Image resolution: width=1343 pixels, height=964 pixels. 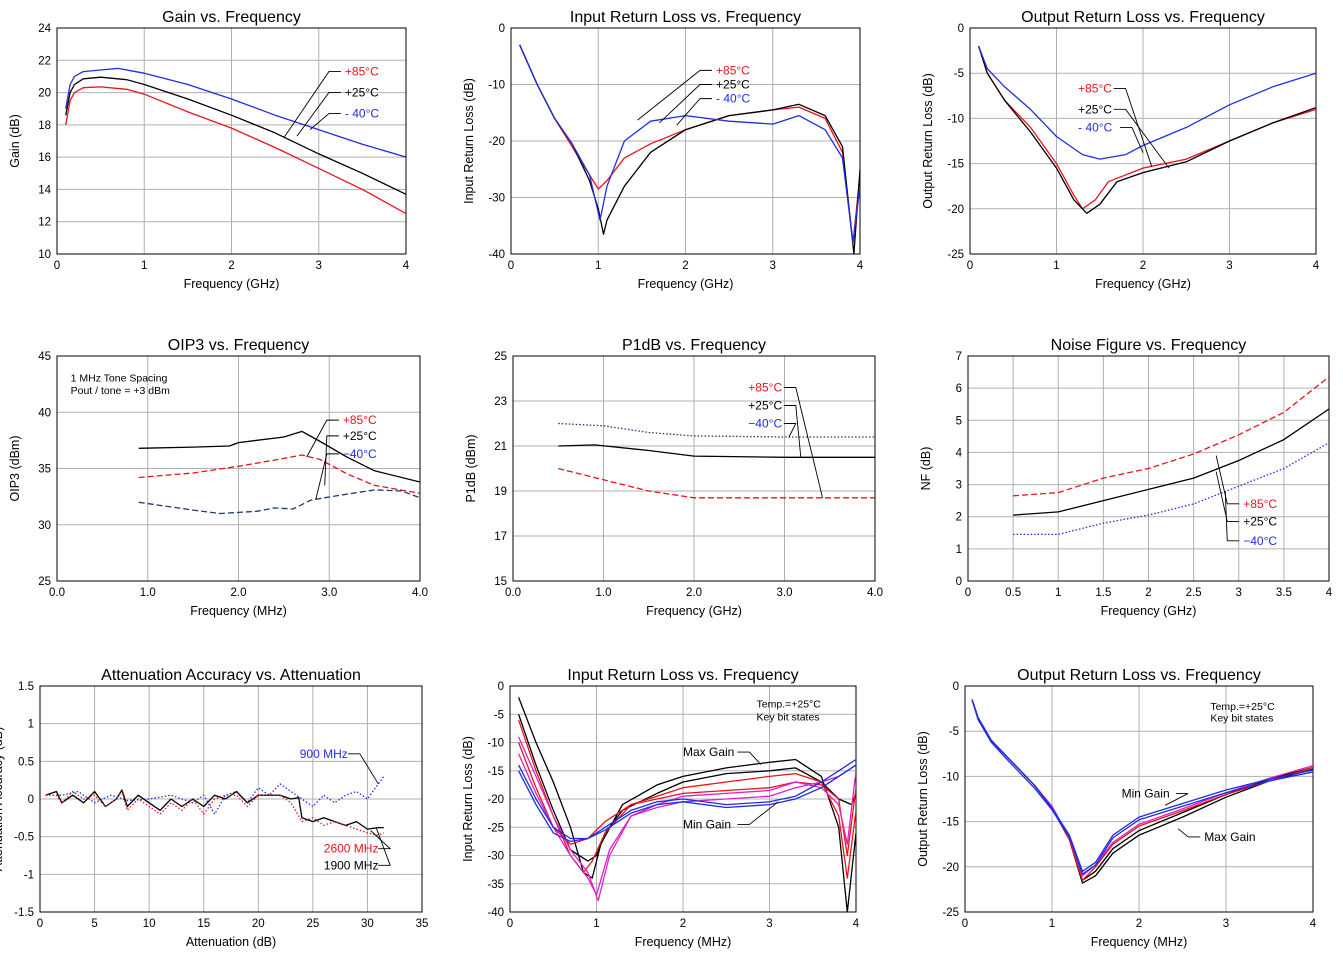 I want to click on series-line-2600-mhz, so click(x=215, y=813).